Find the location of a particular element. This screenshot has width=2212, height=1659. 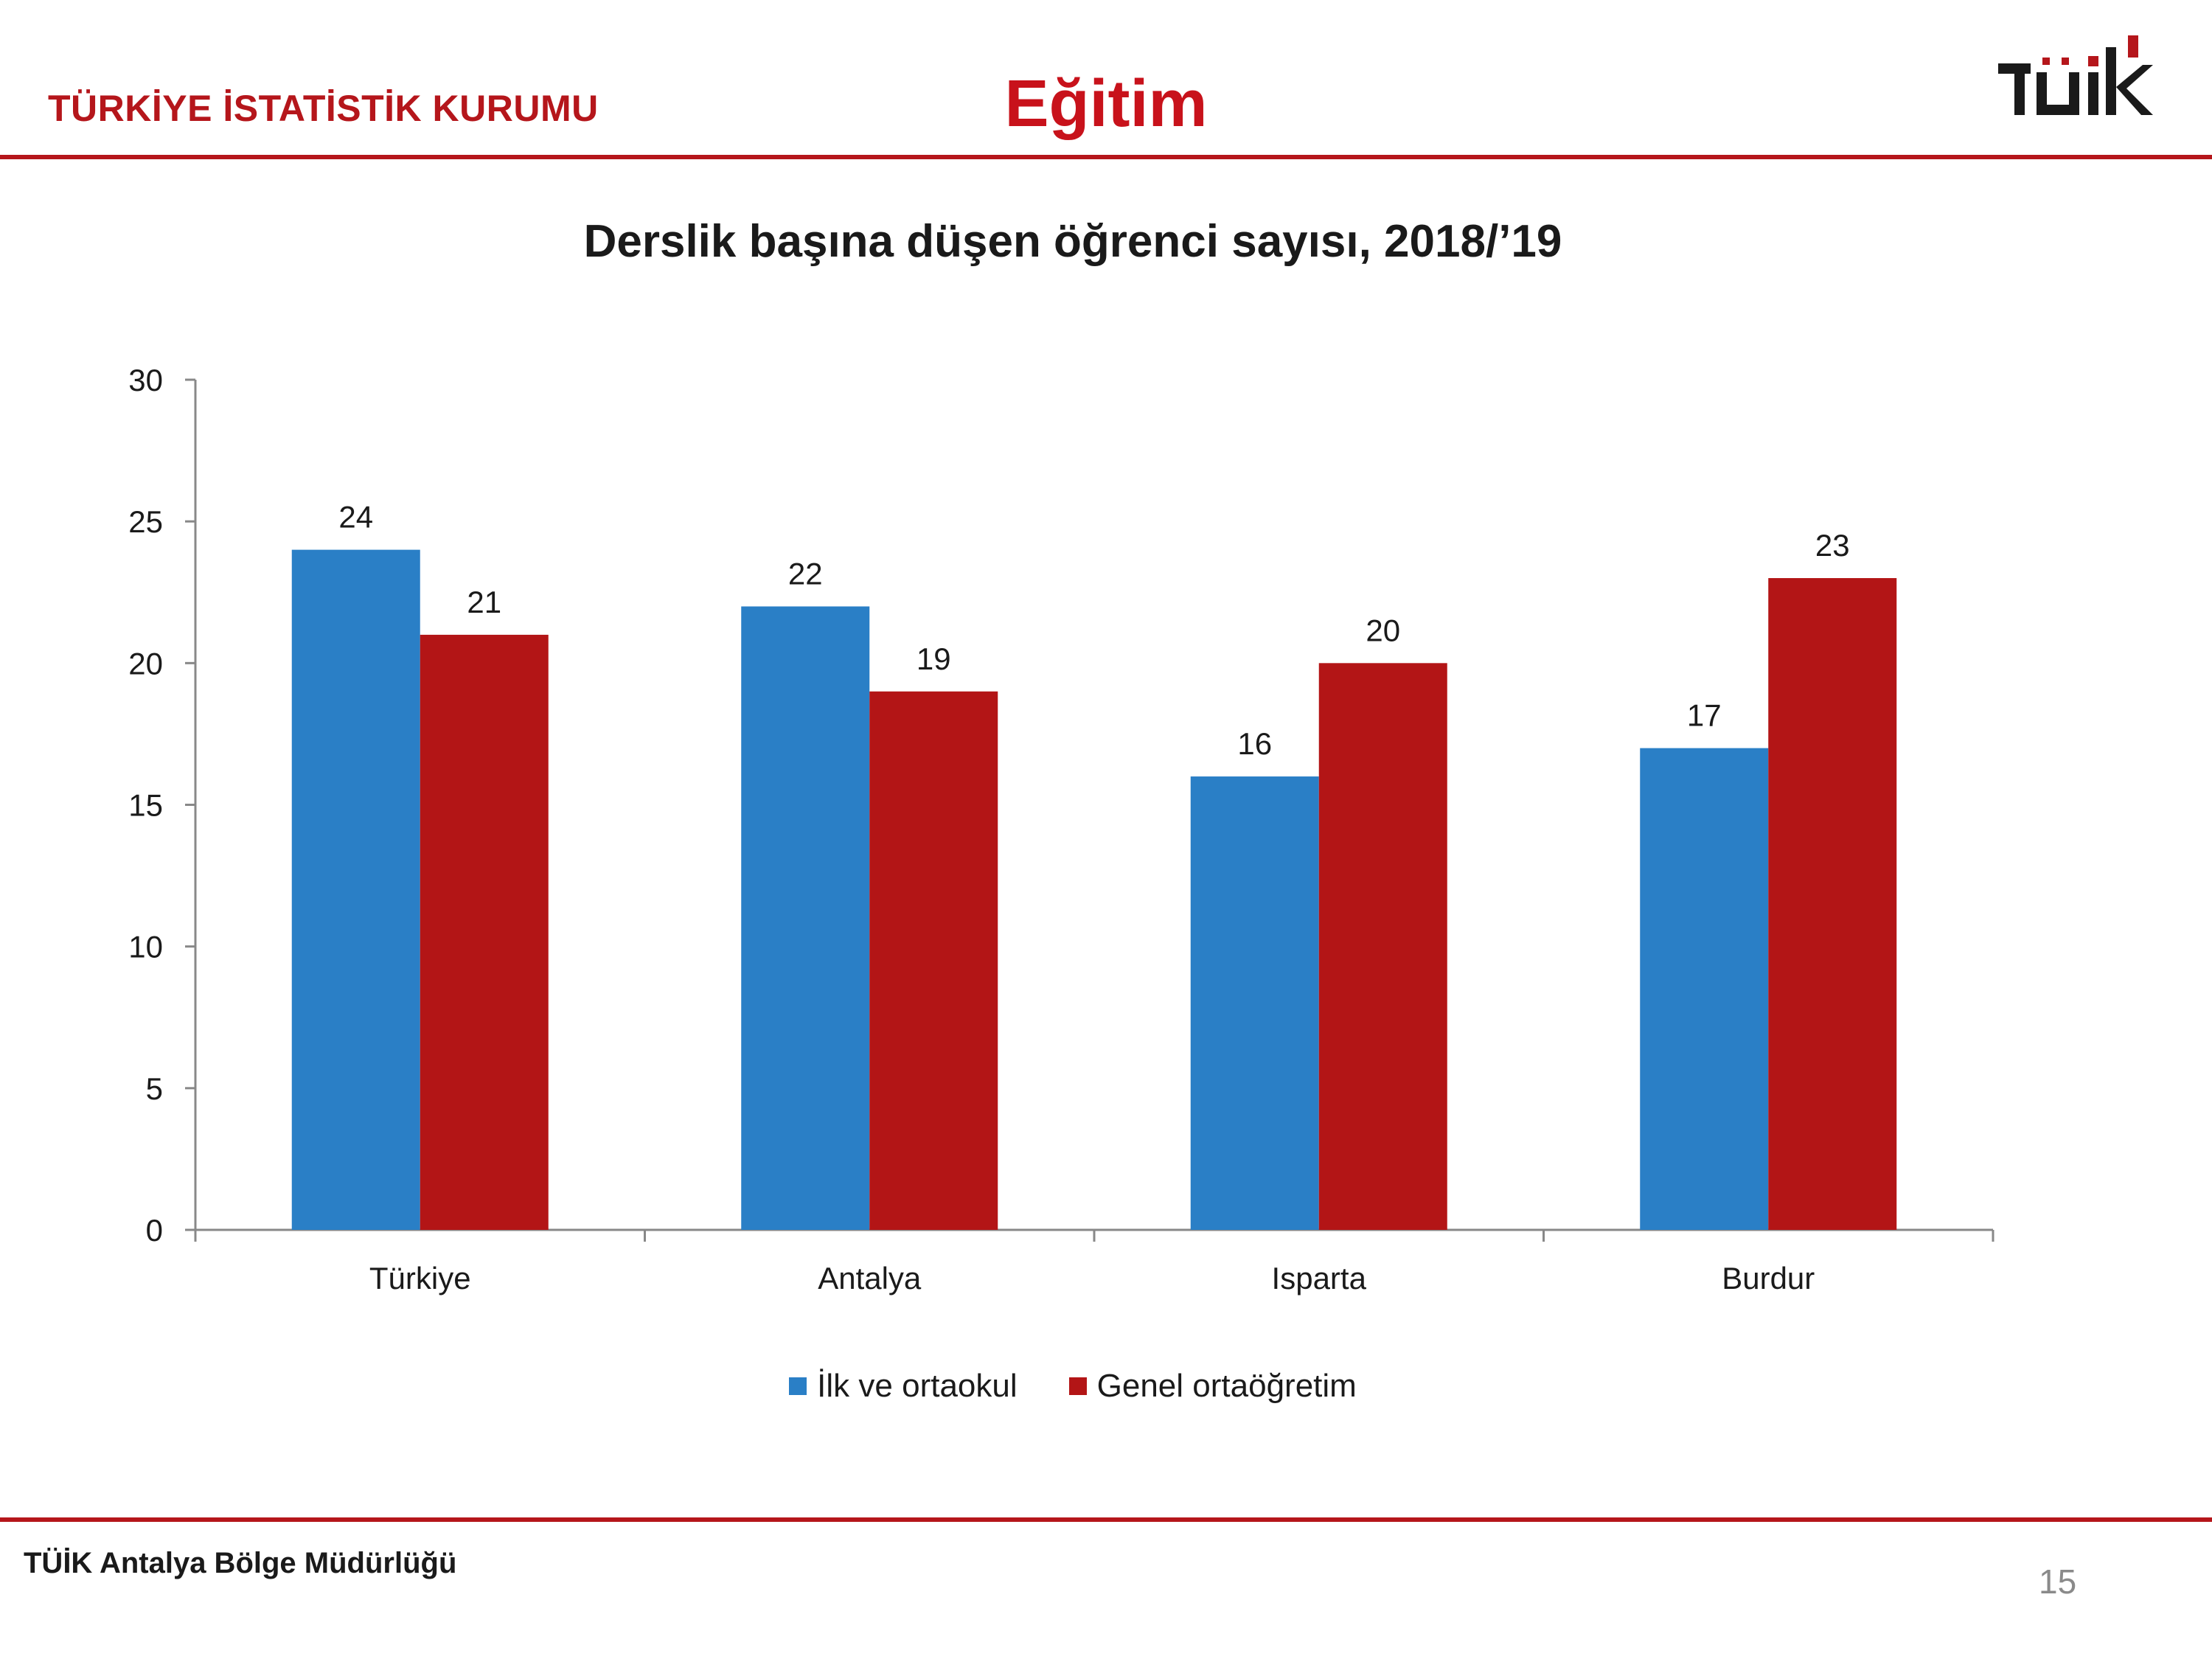

y-tick-label: 20 is located at coordinates (145, 663).